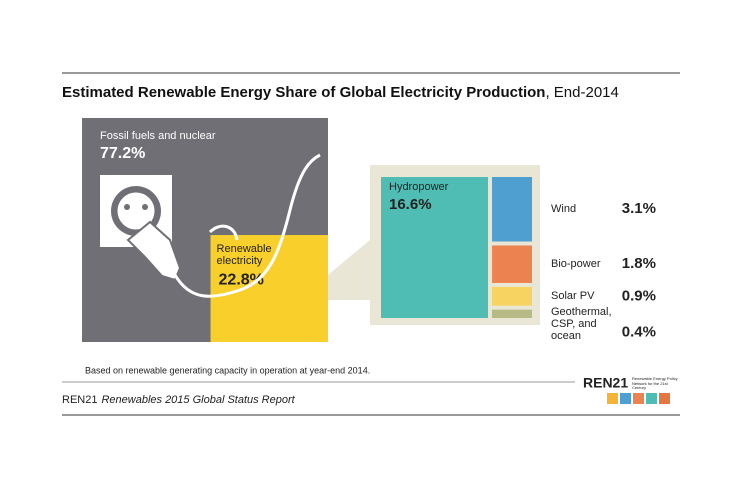  Describe the element at coordinates (158, 136) in the screenshot. I see `share-name: Fossil fuels and nuclear` at that location.